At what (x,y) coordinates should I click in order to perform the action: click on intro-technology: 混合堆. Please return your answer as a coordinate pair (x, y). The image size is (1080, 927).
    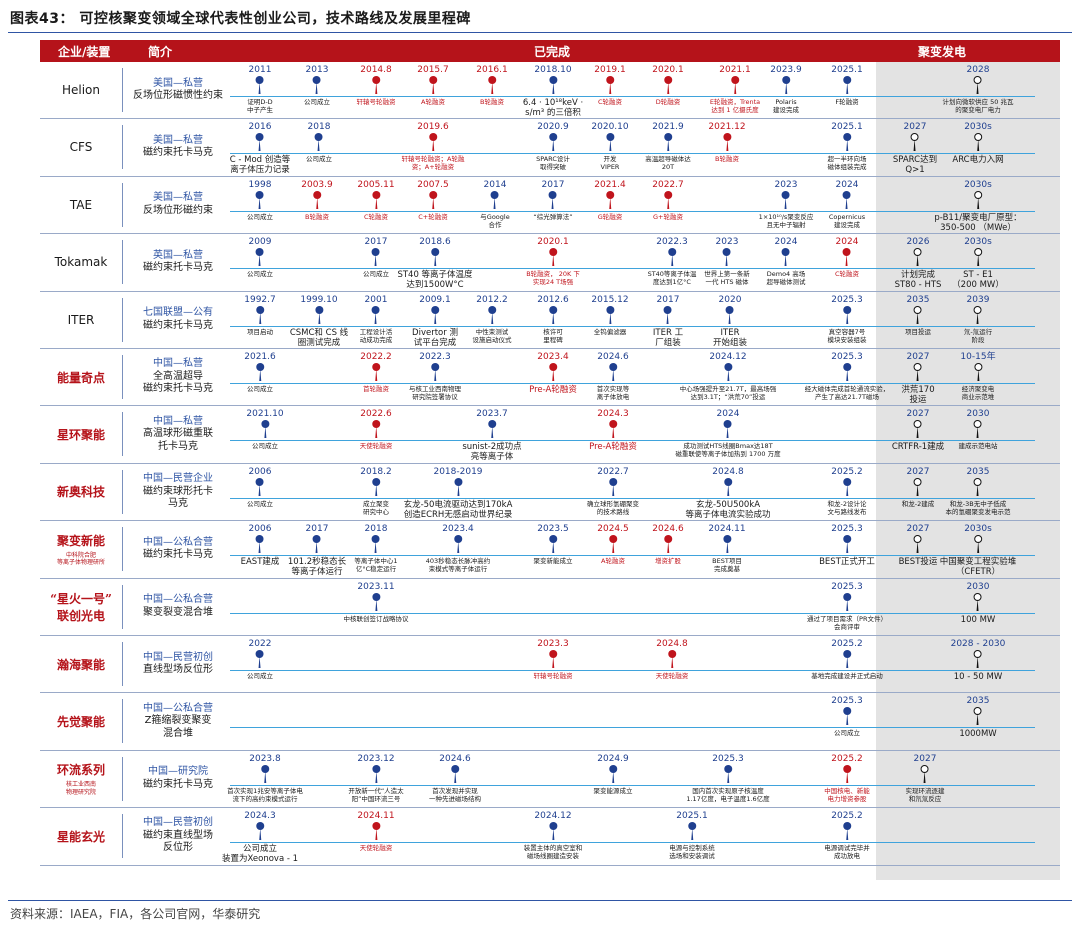
    Looking at the image, I should click on (178, 733).